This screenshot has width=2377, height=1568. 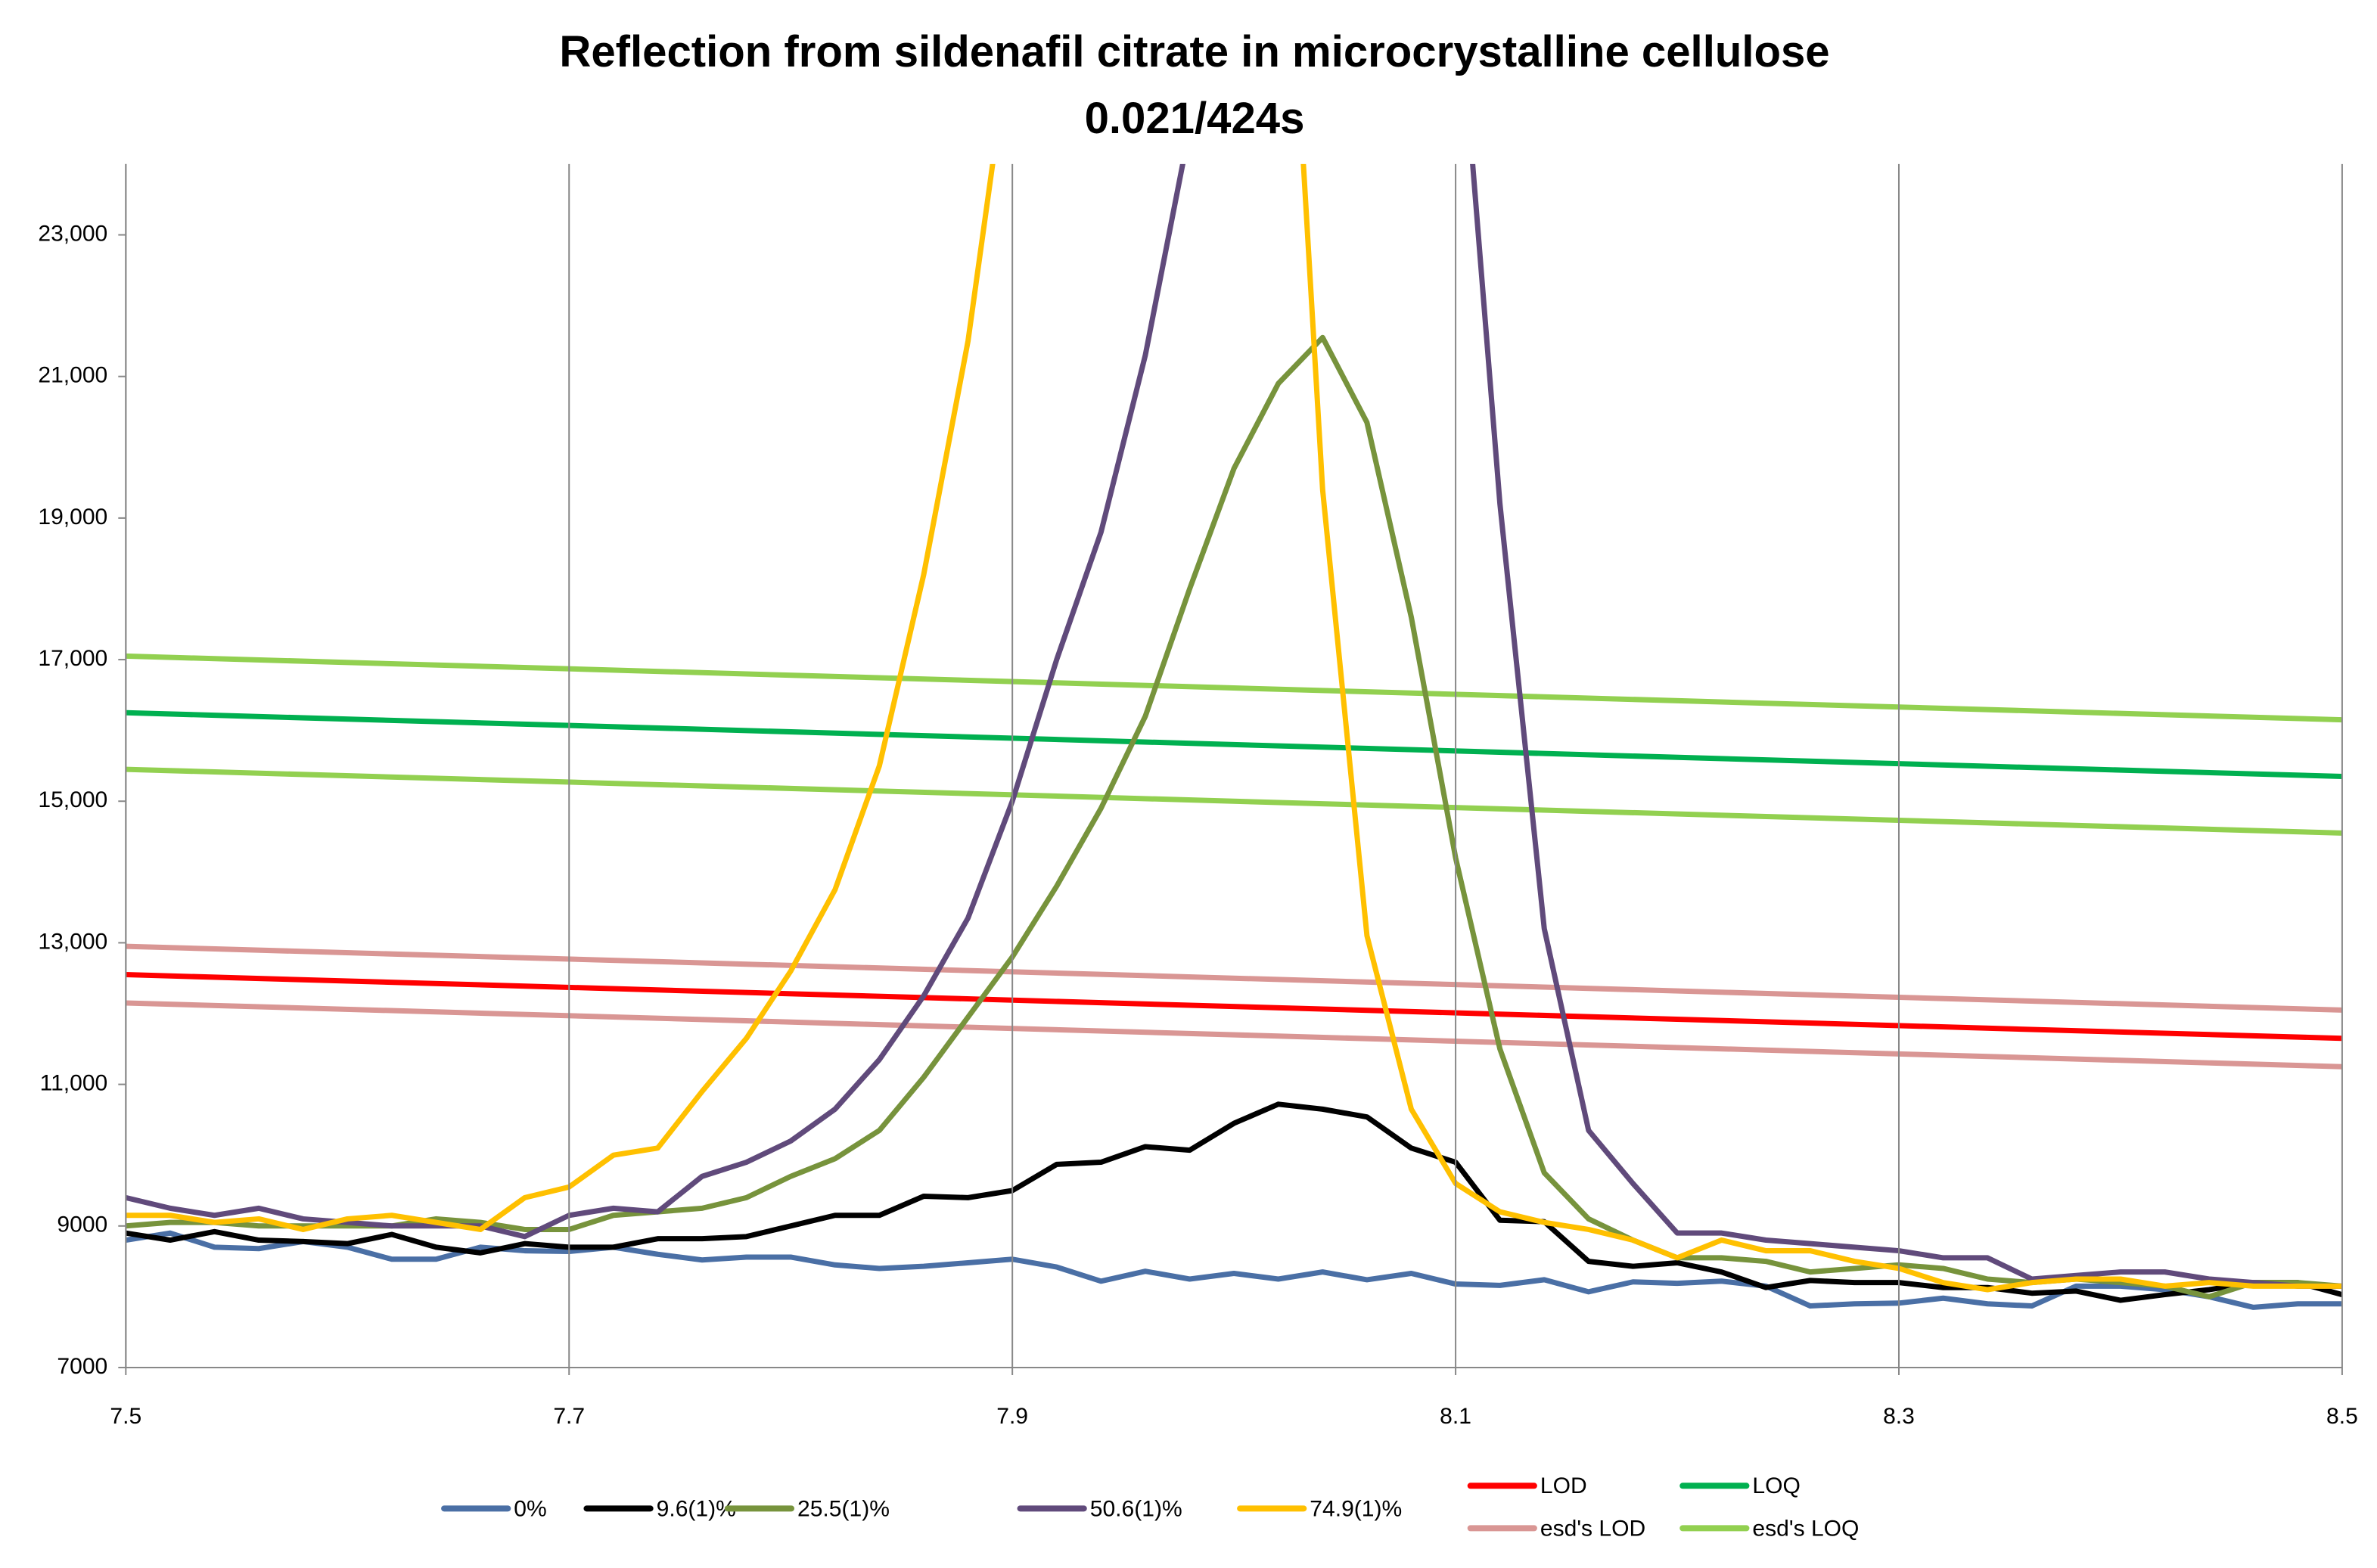 I want to click on y-tick-label: 11,000, so click(x=74, y=1083).